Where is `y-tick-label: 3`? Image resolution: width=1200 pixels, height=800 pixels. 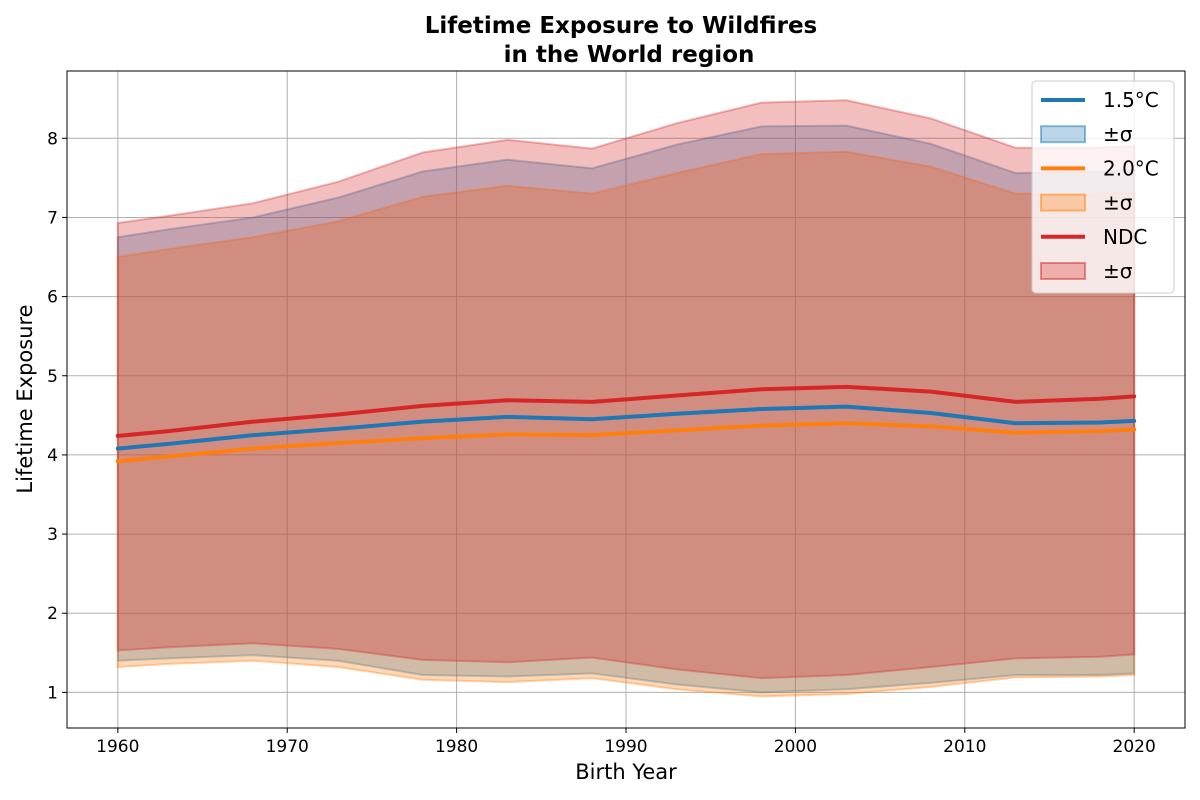
y-tick-label: 3 is located at coordinates (52, 535).